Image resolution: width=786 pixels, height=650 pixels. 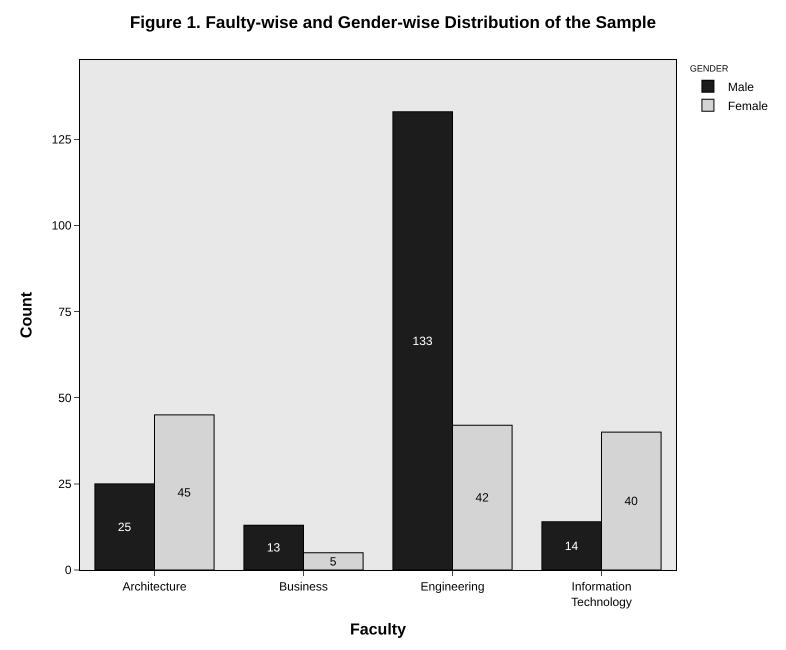 What do you see at coordinates (65, 484) in the screenshot?
I see `y-tick-label: 25` at bounding box center [65, 484].